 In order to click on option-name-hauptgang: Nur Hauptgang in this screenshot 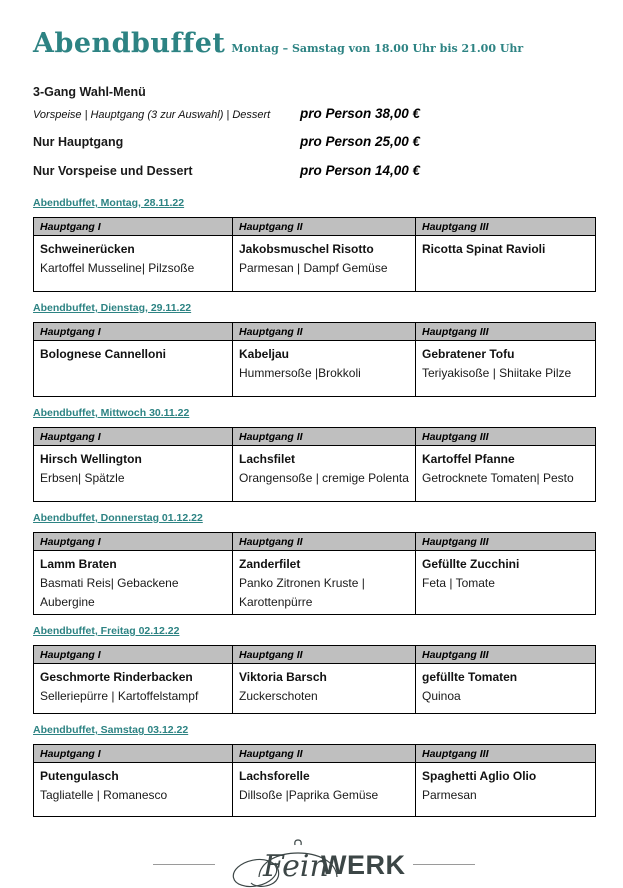, I will do `click(78, 142)`.